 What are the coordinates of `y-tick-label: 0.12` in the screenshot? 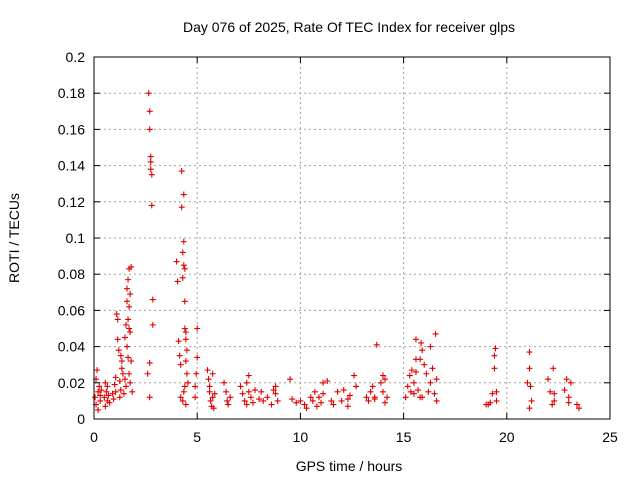 It's located at (71, 202).